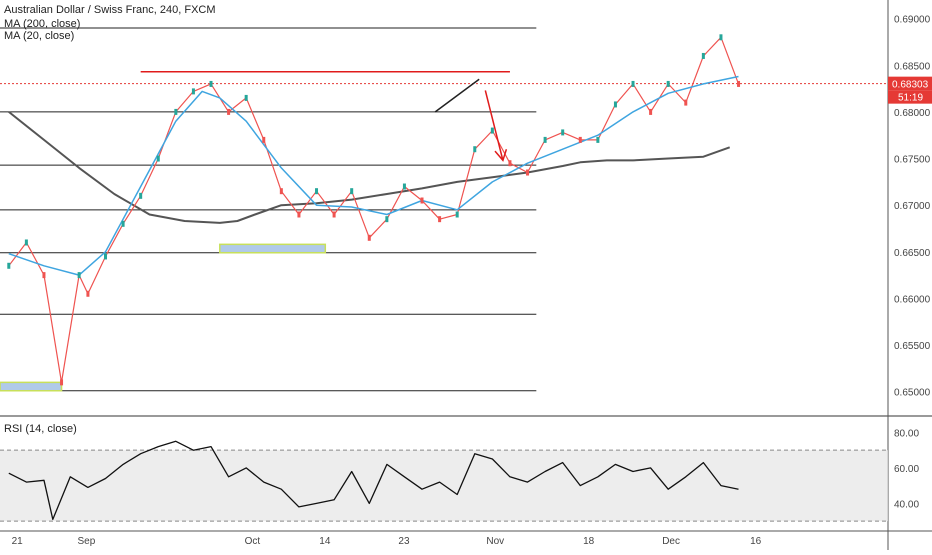  I want to click on price-tick-label: 0.65500, so click(912, 346).